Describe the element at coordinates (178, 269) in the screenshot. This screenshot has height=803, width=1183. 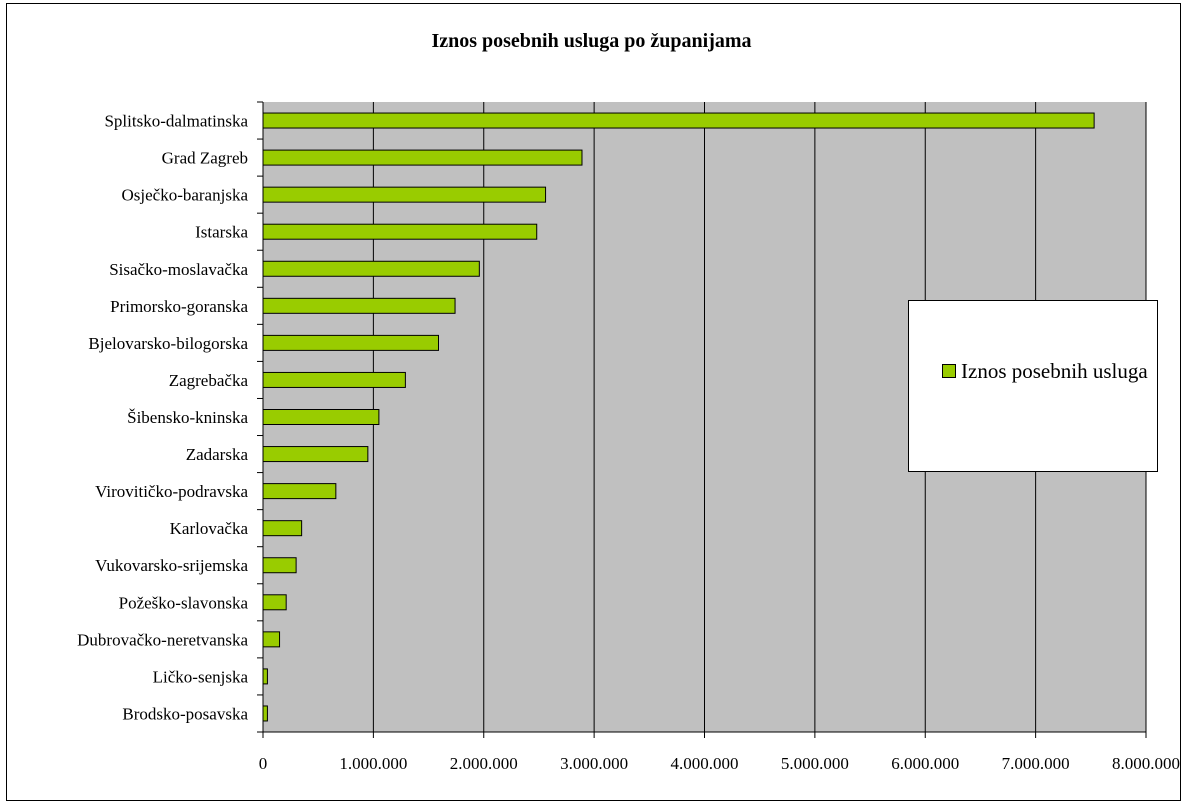
I see `category-label: Sisačko-moslavačka` at that location.